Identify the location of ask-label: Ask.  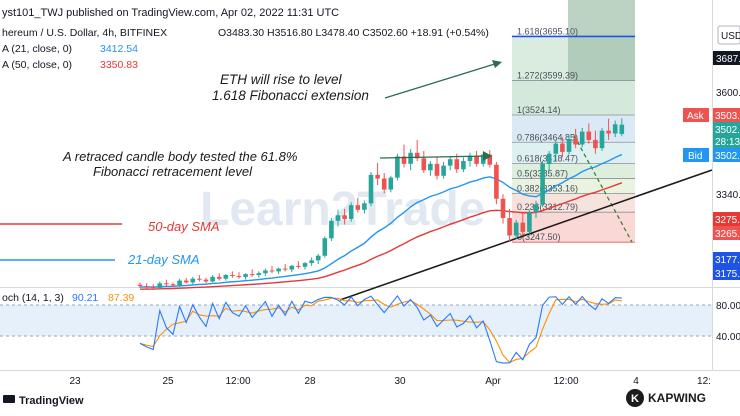
(696, 116).